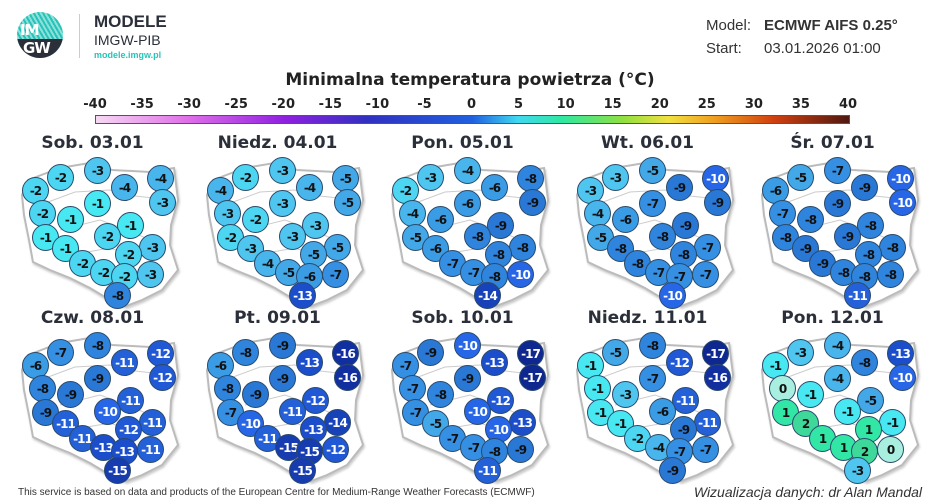 This screenshot has height=503, width=940. What do you see at coordinates (462, 318) in the screenshot?
I see `day-title: Sob. 10.01` at bounding box center [462, 318].